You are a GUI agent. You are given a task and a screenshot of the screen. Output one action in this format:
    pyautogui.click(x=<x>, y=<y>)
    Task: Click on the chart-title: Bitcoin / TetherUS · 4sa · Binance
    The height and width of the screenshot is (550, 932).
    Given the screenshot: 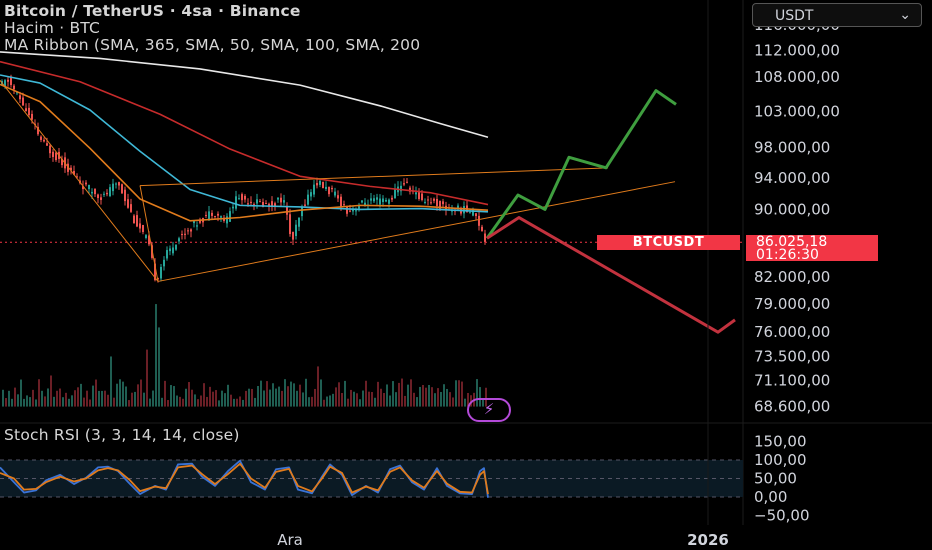 What is the action you would take?
    pyautogui.click(x=152, y=11)
    